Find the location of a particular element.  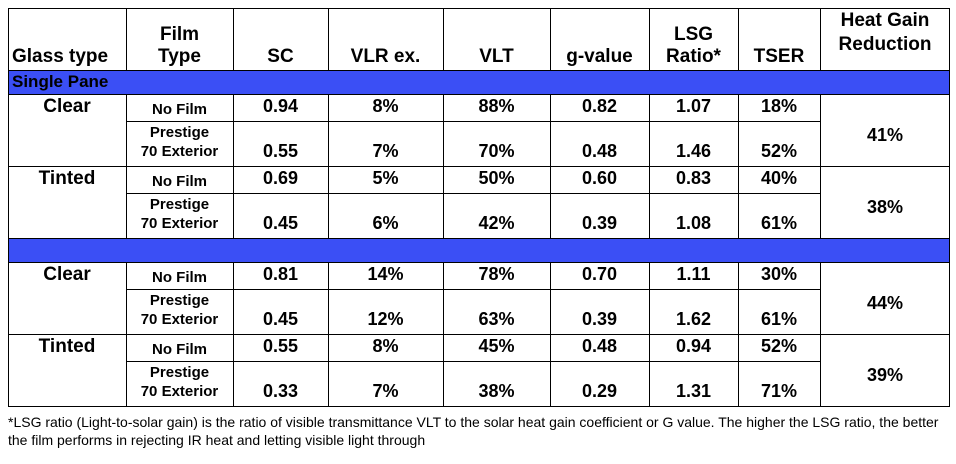

g-value: 0.29 is located at coordinates (599, 391).